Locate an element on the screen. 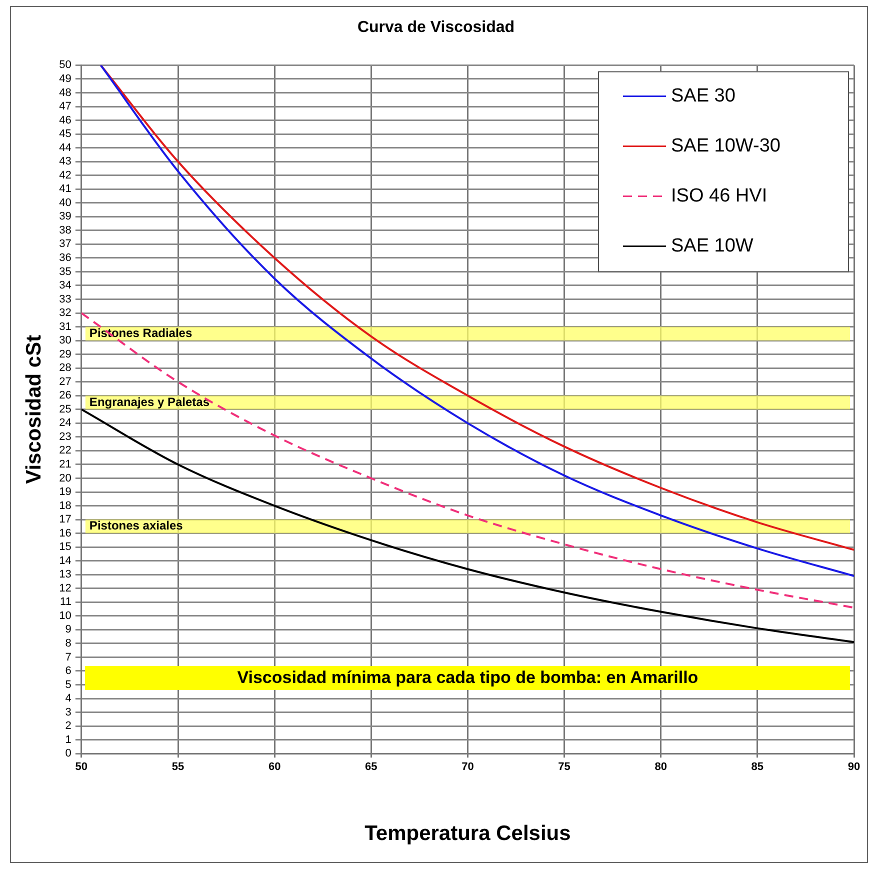  y-tick-label: 21 is located at coordinates (65, 464).